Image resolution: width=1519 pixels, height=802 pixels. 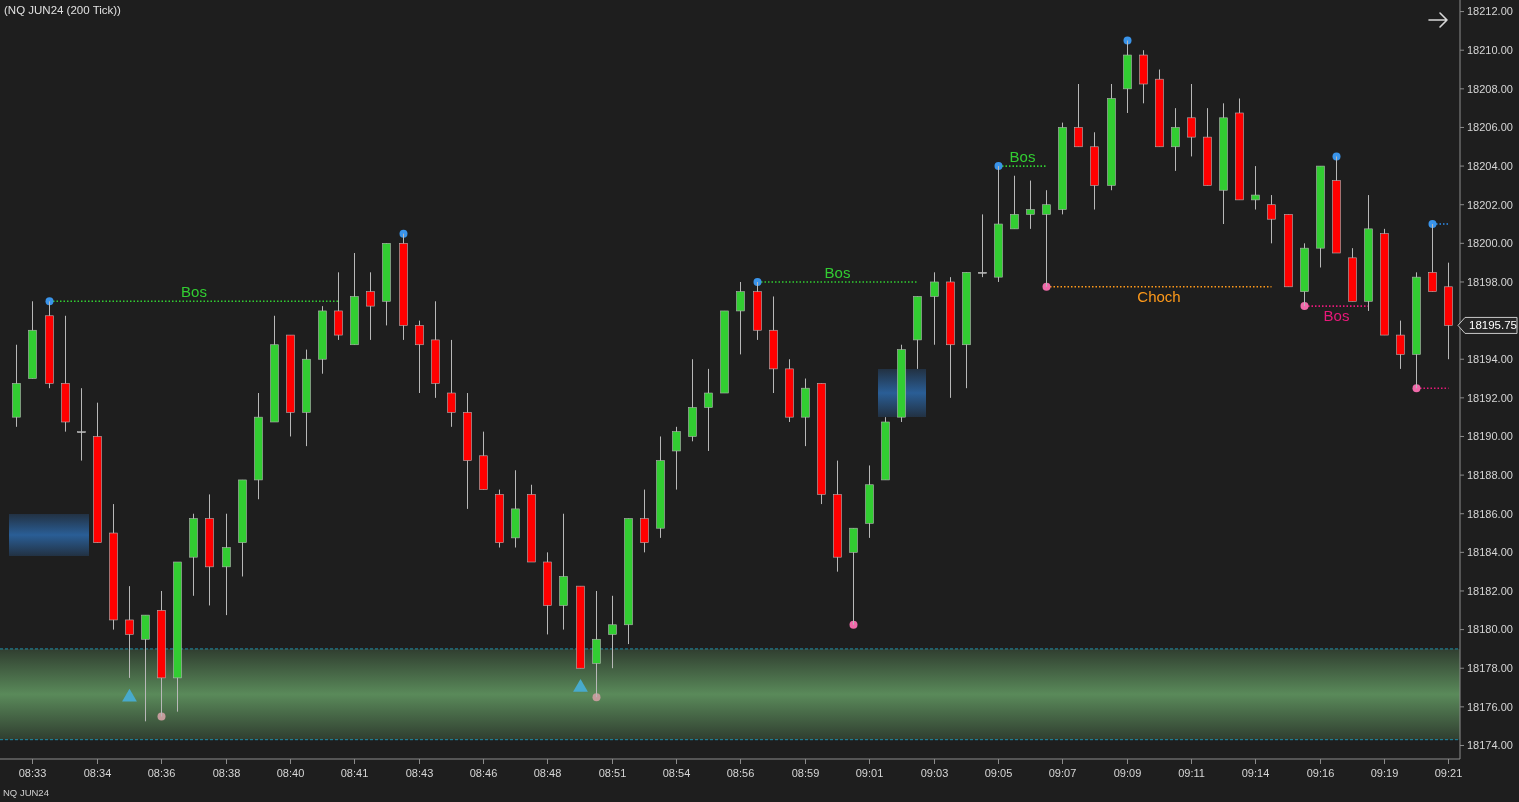 What do you see at coordinates (1490, 243) in the screenshot?
I see `y-tick-label: 18200.00` at bounding box center [1490, 243].